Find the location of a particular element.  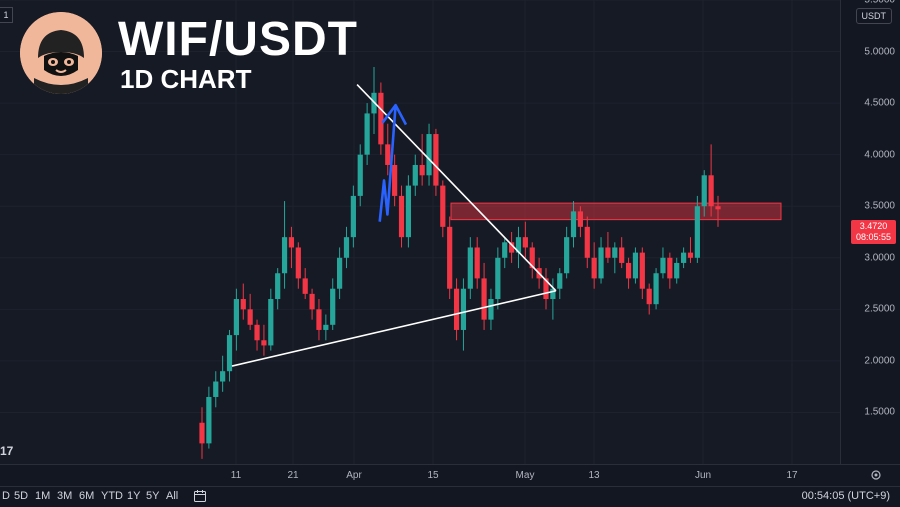

calendar-icon is located at coordinates (200, 496).